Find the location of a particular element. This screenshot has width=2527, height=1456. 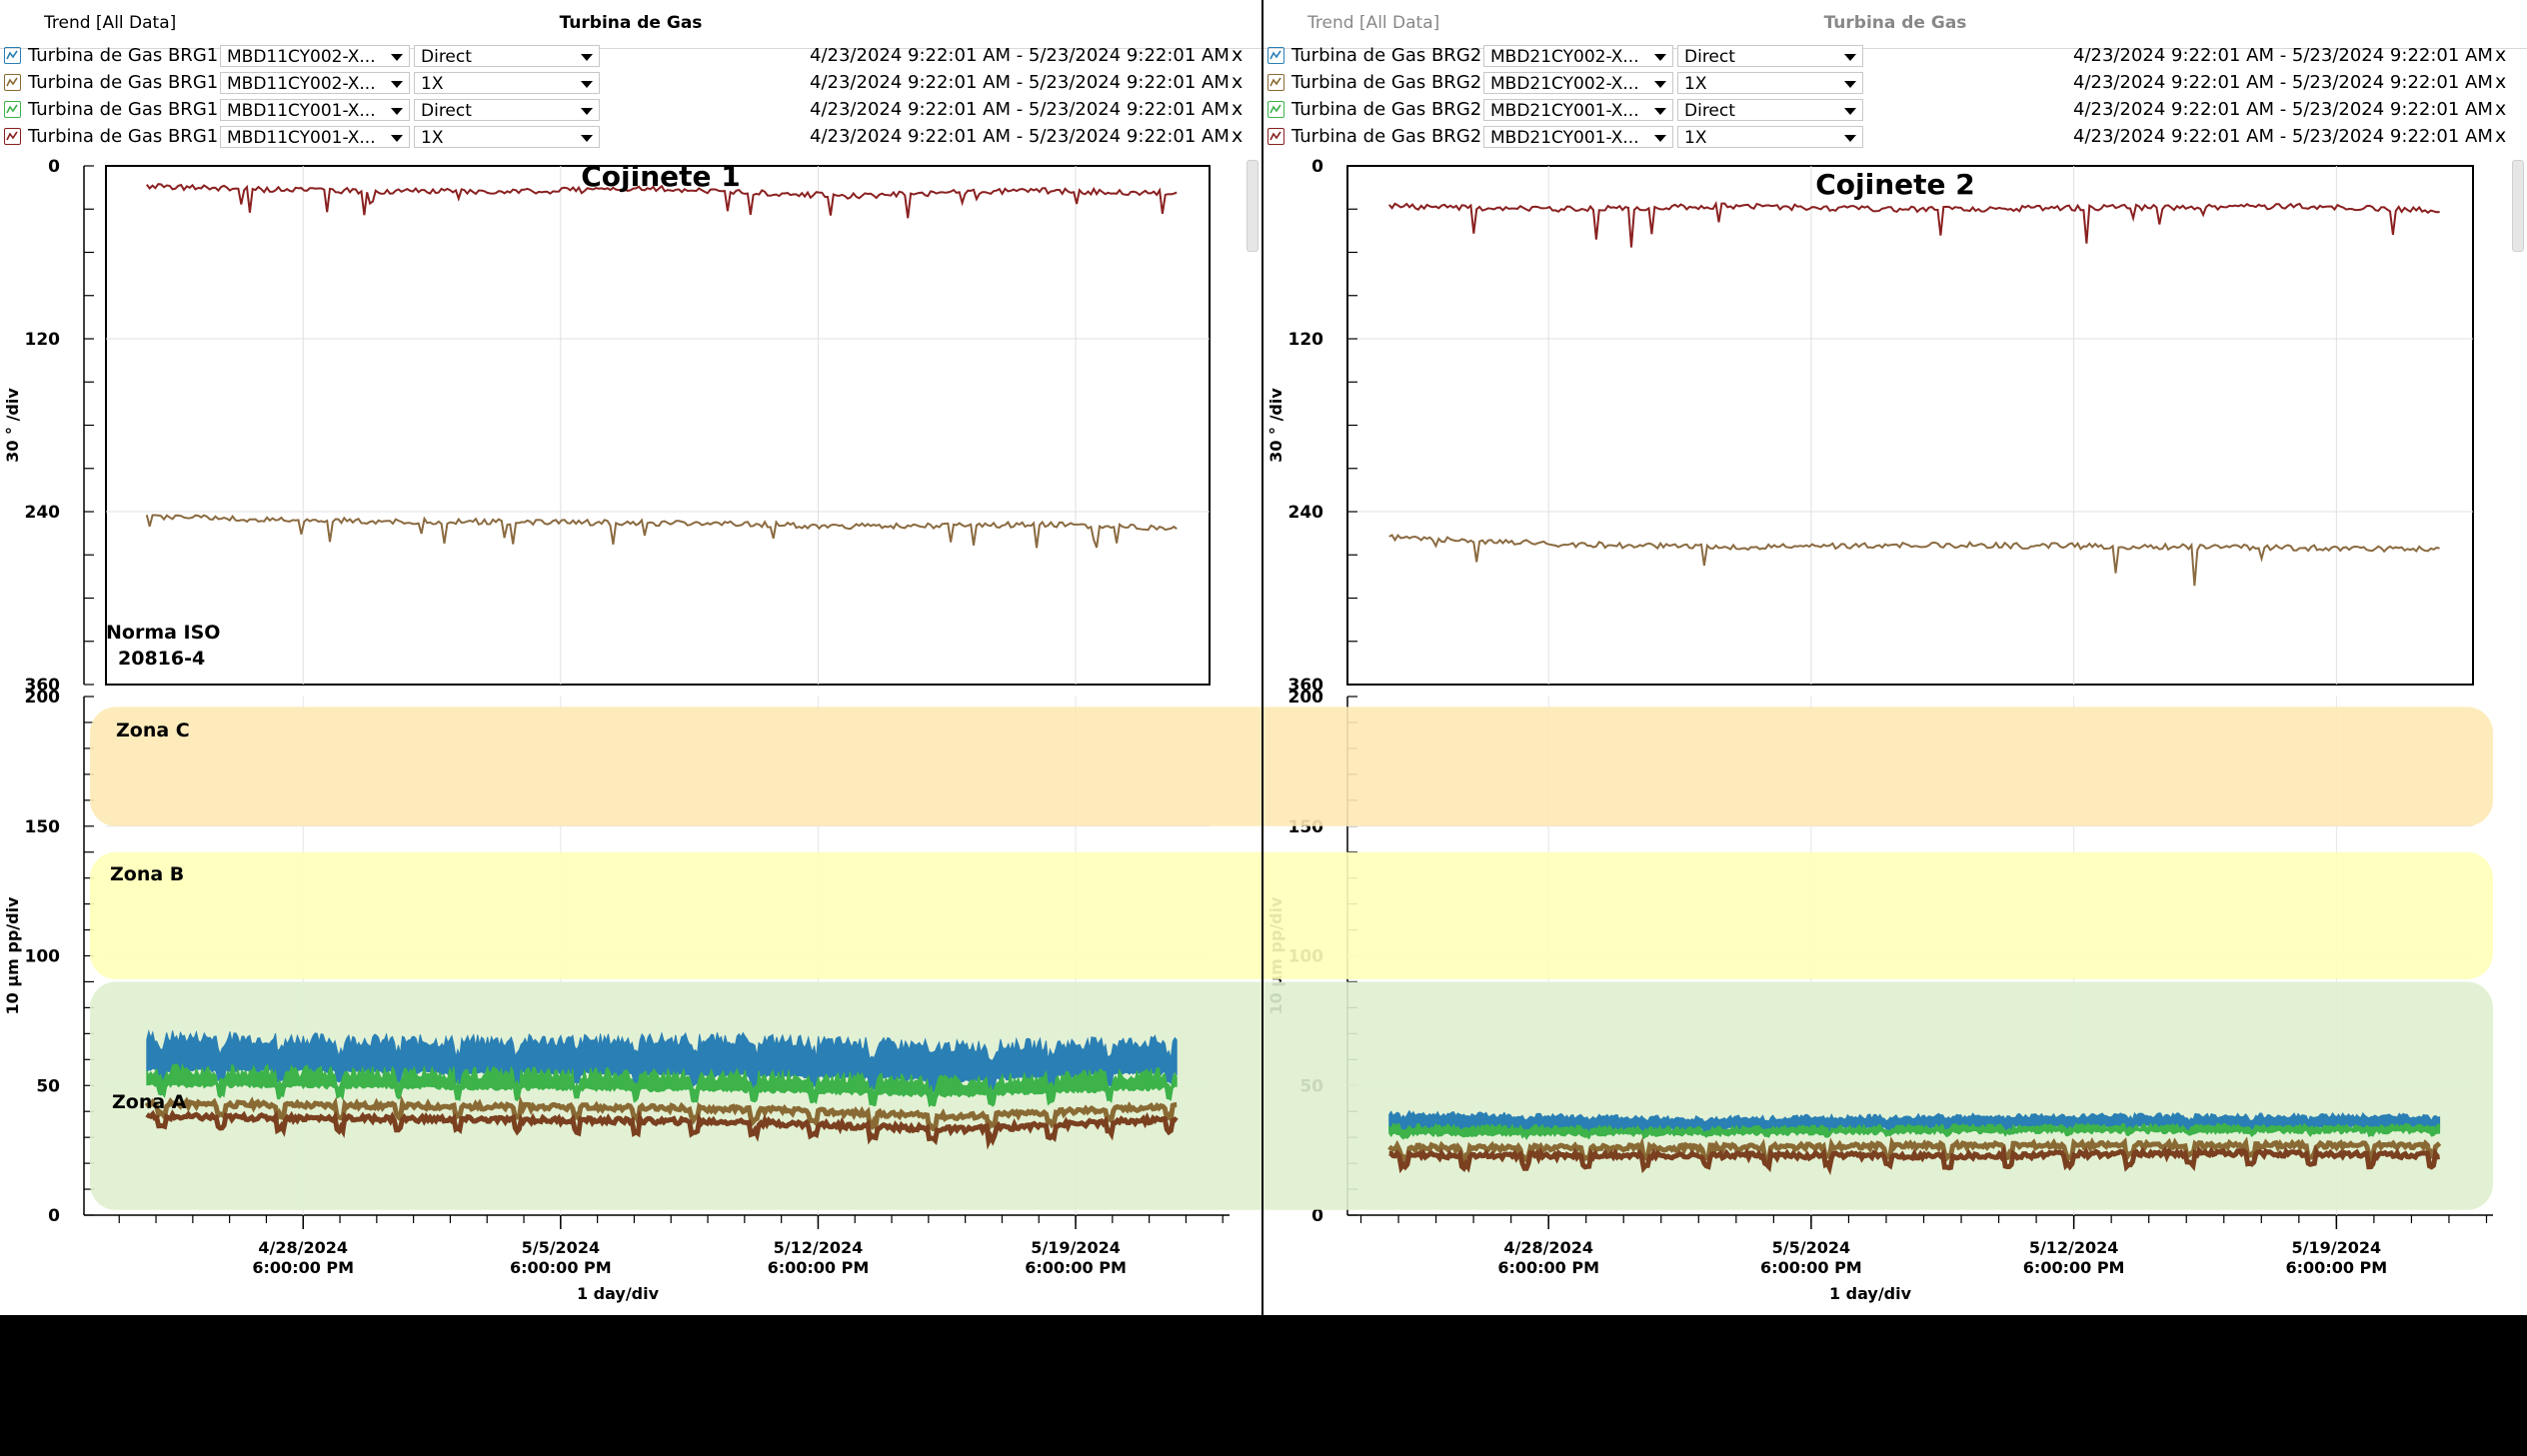

bearing-annotation: Cojinete 1 is located at coordinates (661, 176).